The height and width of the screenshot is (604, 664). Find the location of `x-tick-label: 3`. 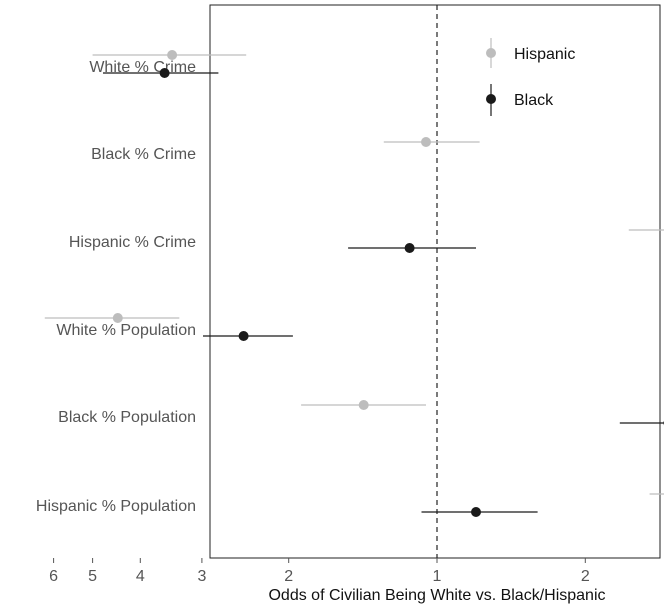

x-tick-label: 3 is located at coordinates (201, 576).